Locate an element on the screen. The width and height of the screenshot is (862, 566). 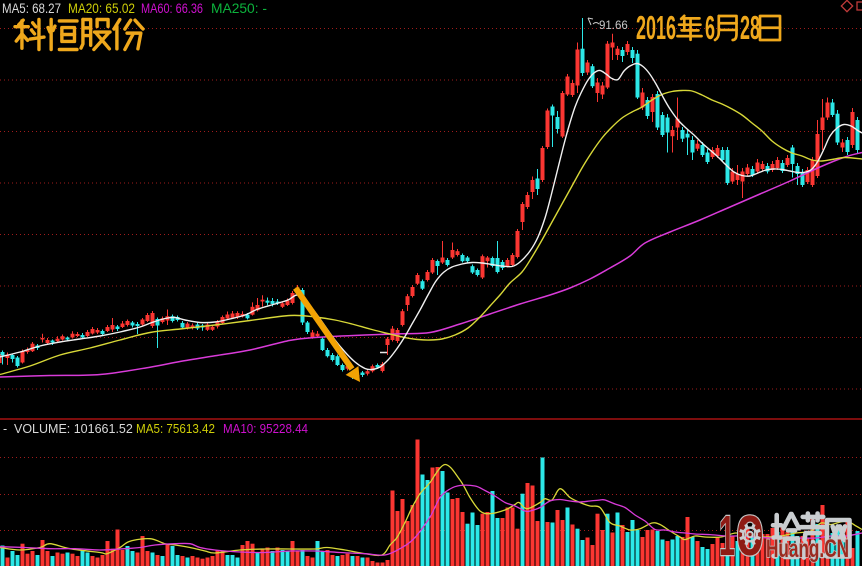
svg-text: MA60: 66.36 is located at coordinates (172, 8).